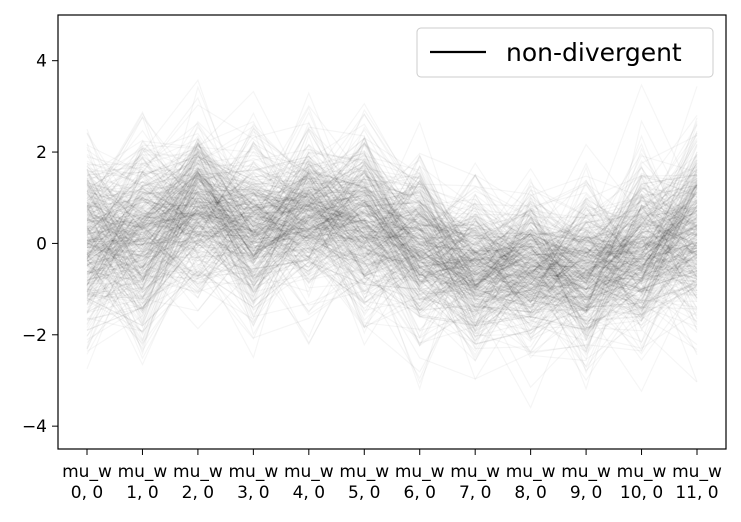 This screenshot has height=522, width=741. Describe the element at coordinates (594, 52) in the screenshot. I see `legend-label: non-divergent` at that location.